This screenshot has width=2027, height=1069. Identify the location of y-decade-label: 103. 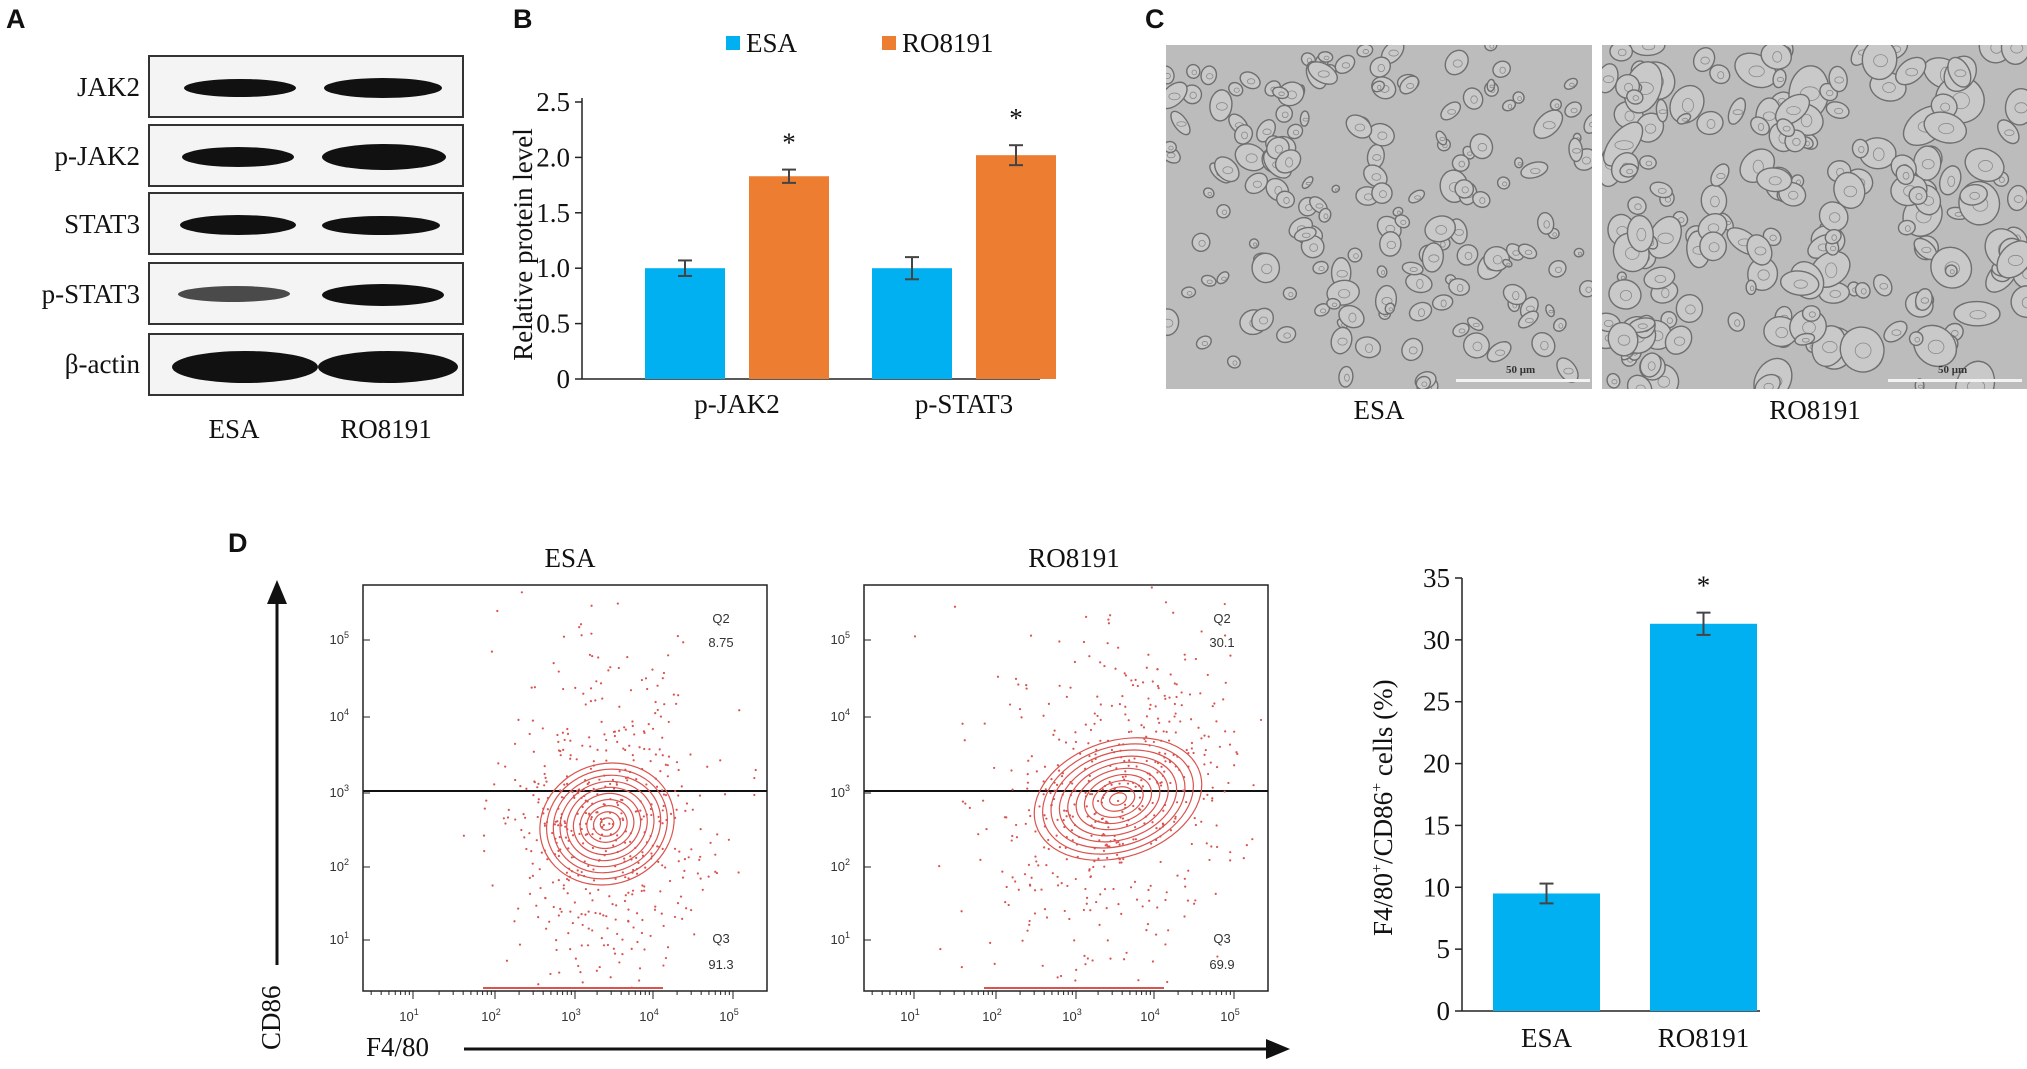
(840, 791).